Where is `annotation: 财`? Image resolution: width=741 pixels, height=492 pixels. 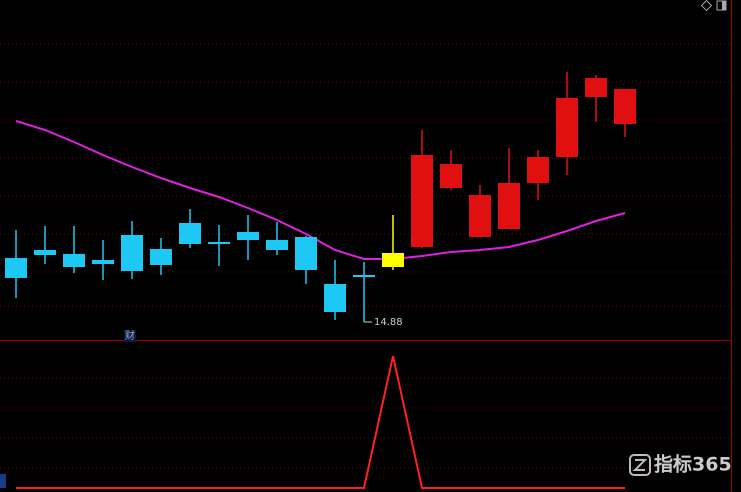
annotation: 财 is located at coordinates (130, 335).